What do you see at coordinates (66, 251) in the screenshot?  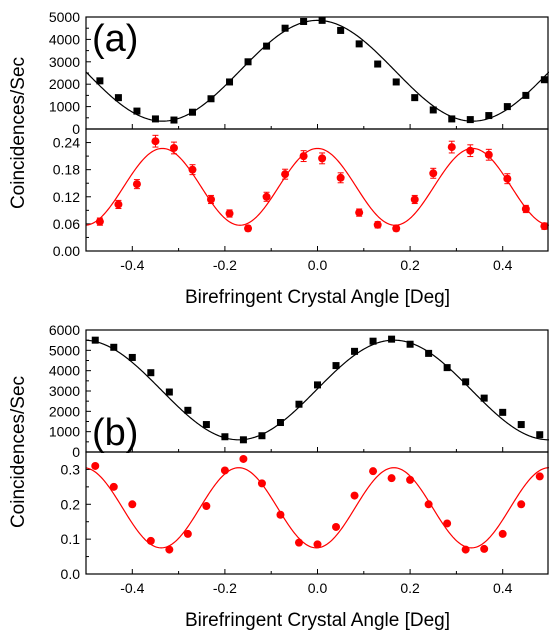 I see `y-tick-label: 0.00` at bounding box center [66, 251].